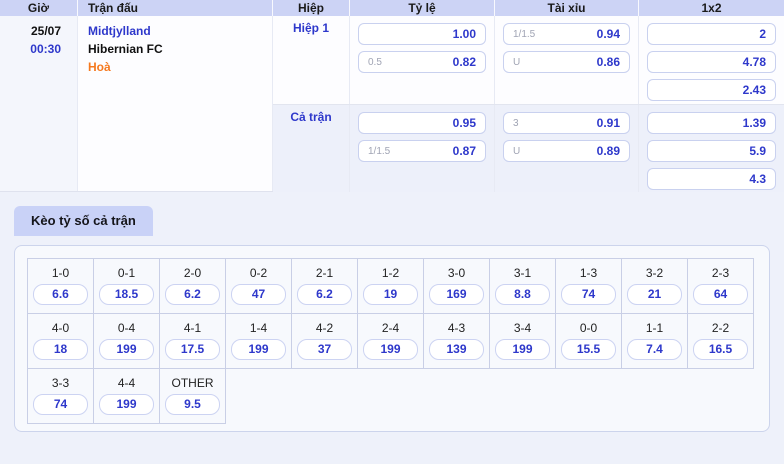 This screenshot has width=784, height=464. What do you see at coordinates (517, 62) in the screenshot?
I see `over-under-line: U` at bounding box center [517, 62].